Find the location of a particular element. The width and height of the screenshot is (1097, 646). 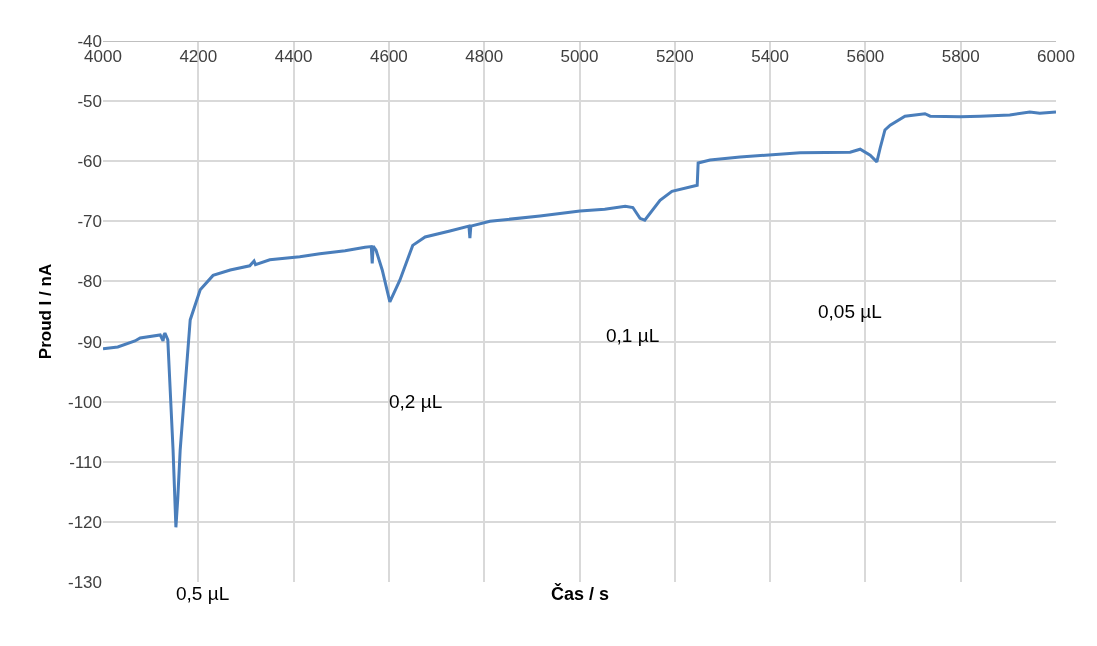

y-tick-label: -100 is located at coordinates (84, 402).